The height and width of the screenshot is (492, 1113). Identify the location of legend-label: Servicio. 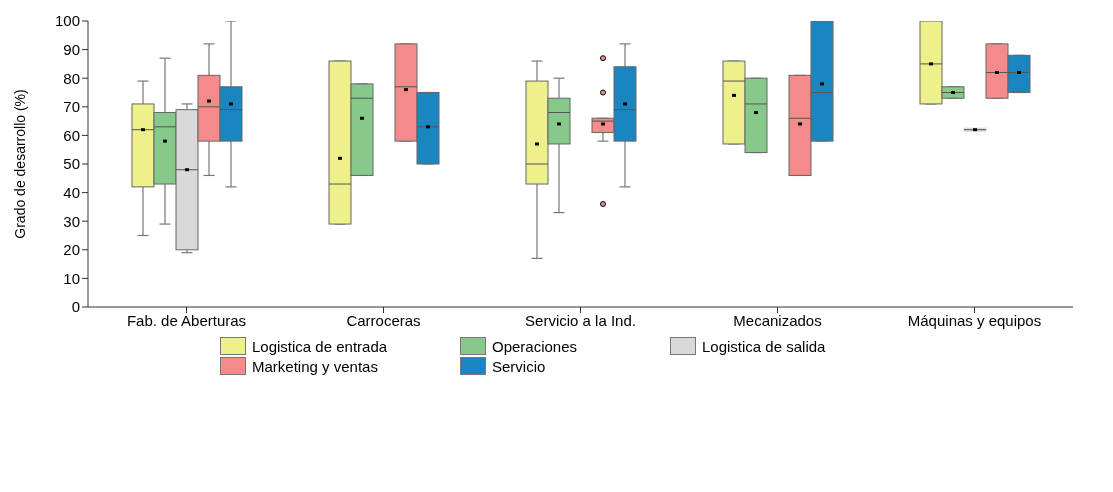
(519, 366).